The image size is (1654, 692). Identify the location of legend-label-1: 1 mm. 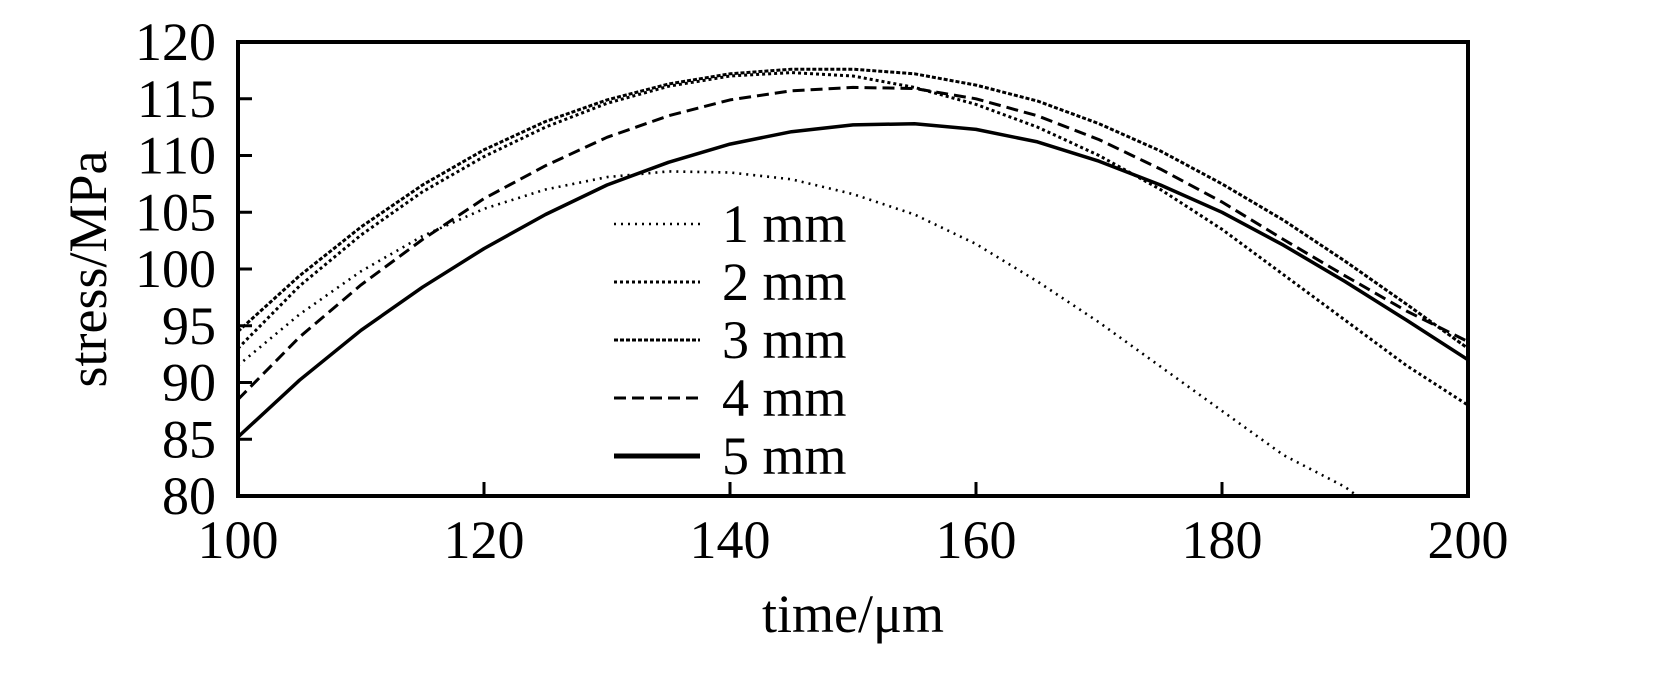
(784, 224).